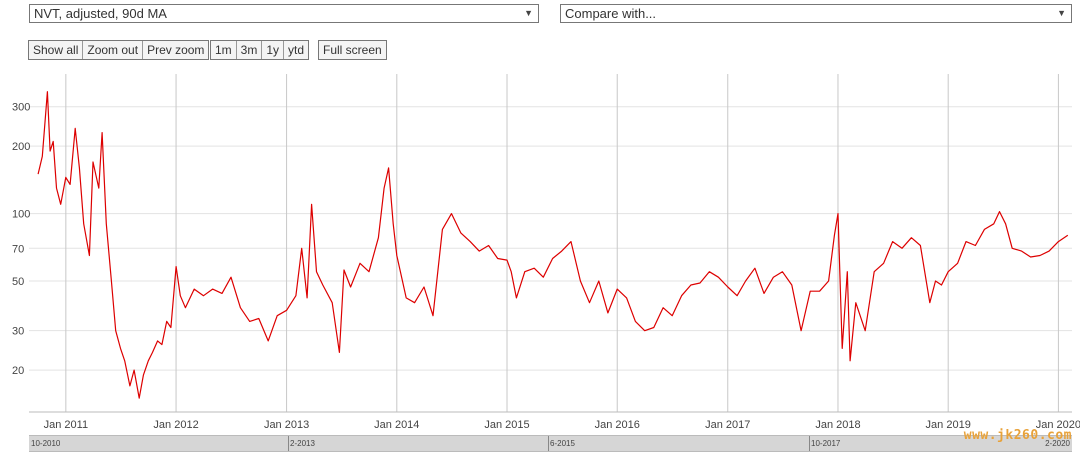 This screenshot has width=1080, height=457. Describe the element at coordinates (816, 13) in the screenshot. I see `compare-select: Compare with... ▼` at that location.